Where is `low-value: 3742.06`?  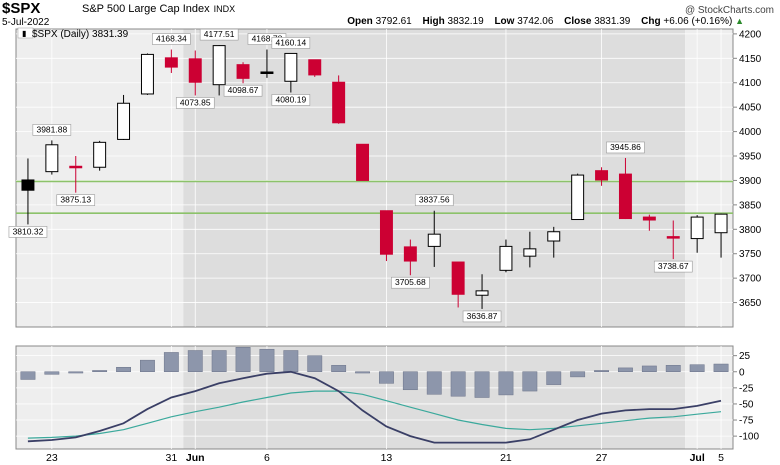
low-value: 3742.06 is located at coordinates (535, 21).